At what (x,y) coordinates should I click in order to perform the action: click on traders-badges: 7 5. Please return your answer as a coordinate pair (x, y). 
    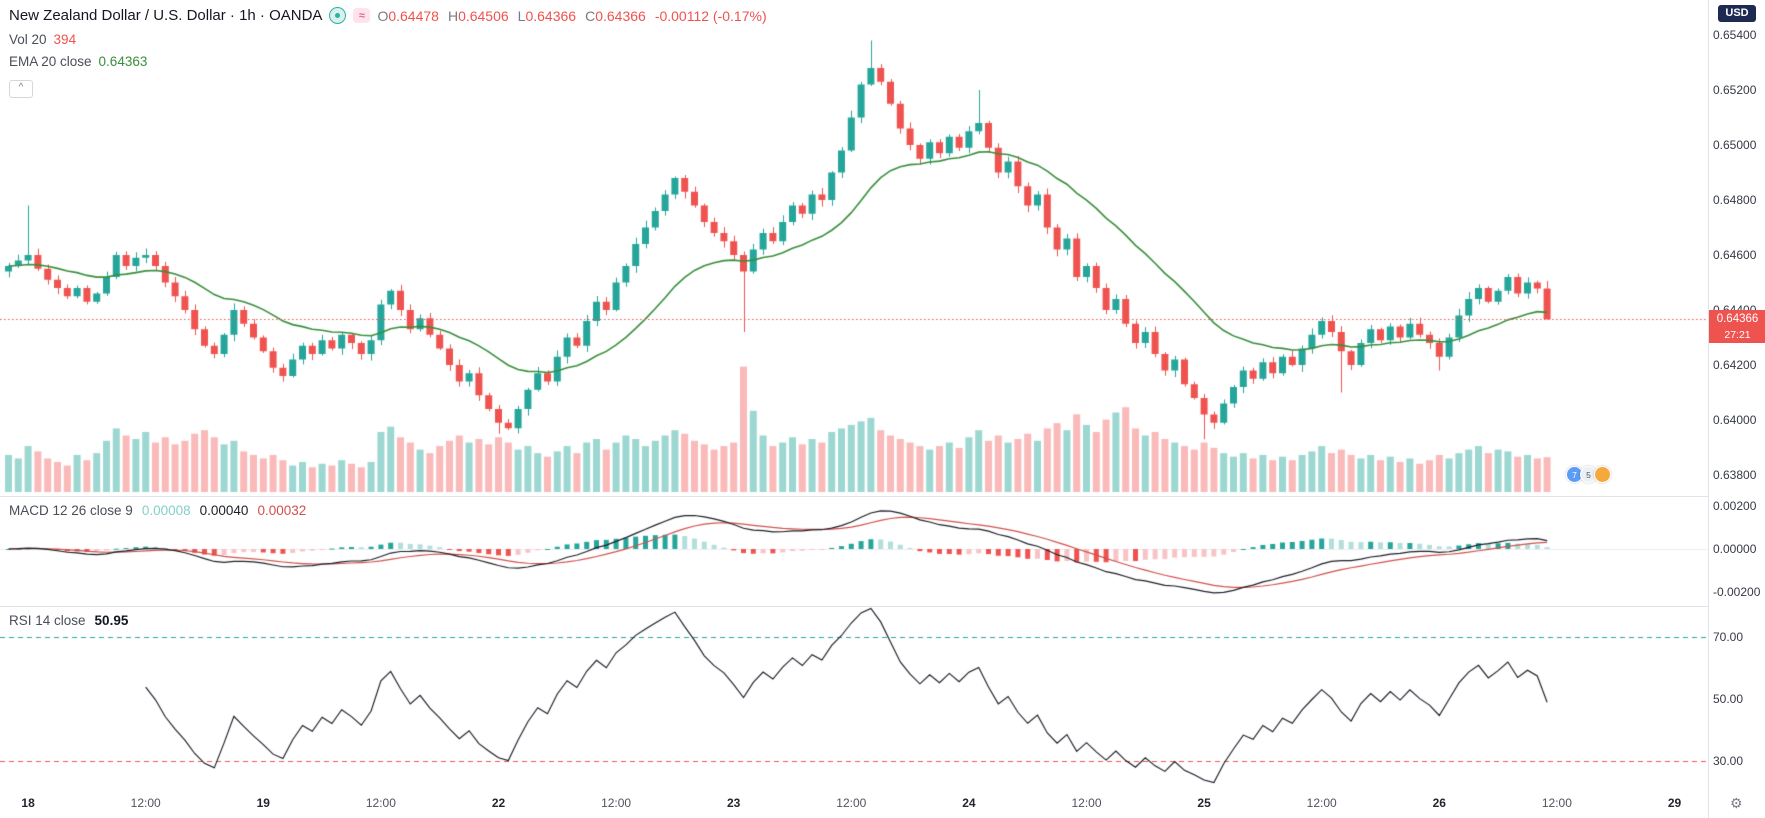
    Looking at the image, I should click on (1588, 474).